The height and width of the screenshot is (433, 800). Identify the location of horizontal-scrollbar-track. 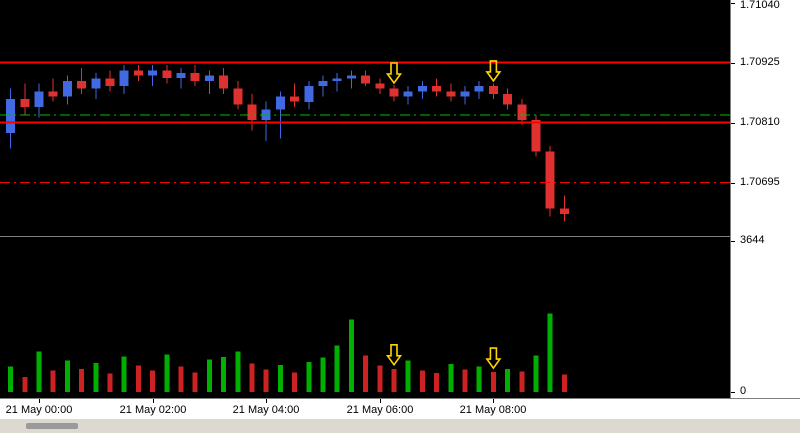
(400, 426).